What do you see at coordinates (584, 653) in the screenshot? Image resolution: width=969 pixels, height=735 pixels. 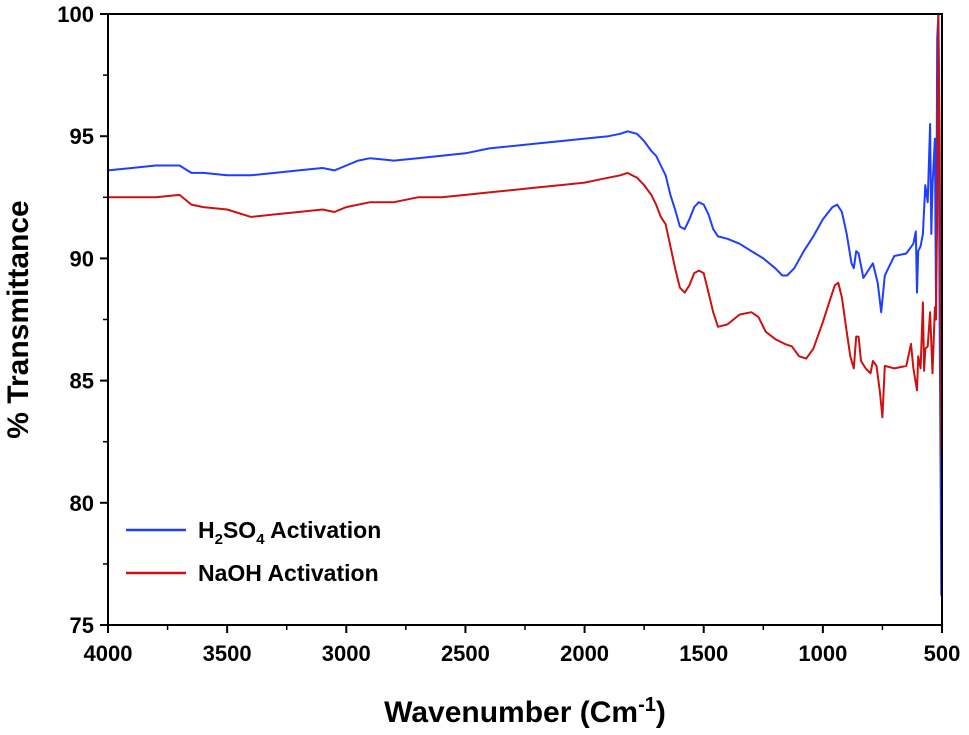 I see `x-tick-label: 2000` at bounding box center [584, 653].